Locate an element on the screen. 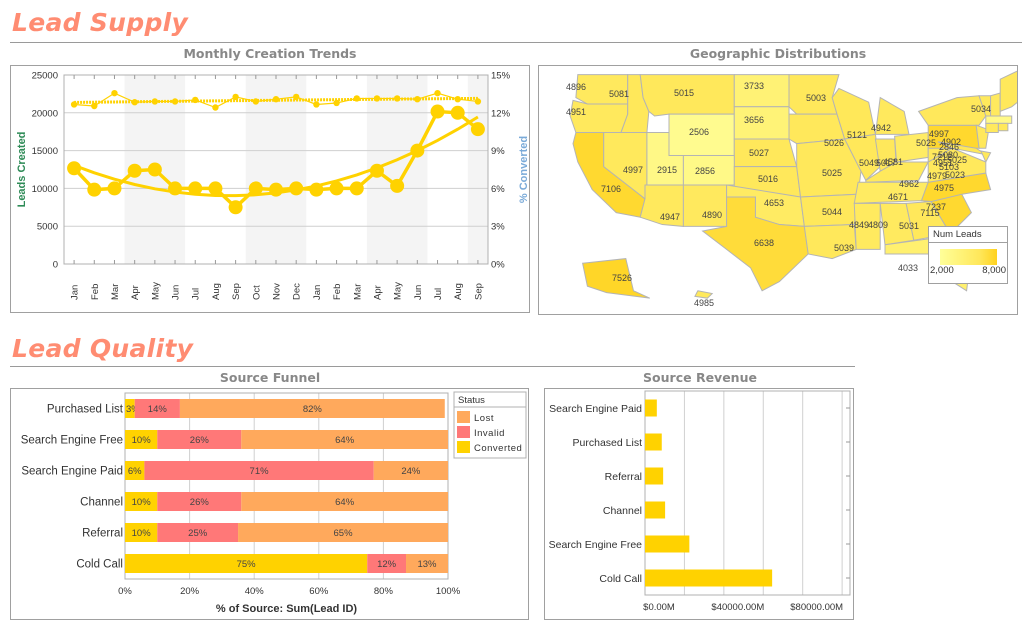 The image size is (1023, 633). data-label: 71% is located at coordinates (260, 471).